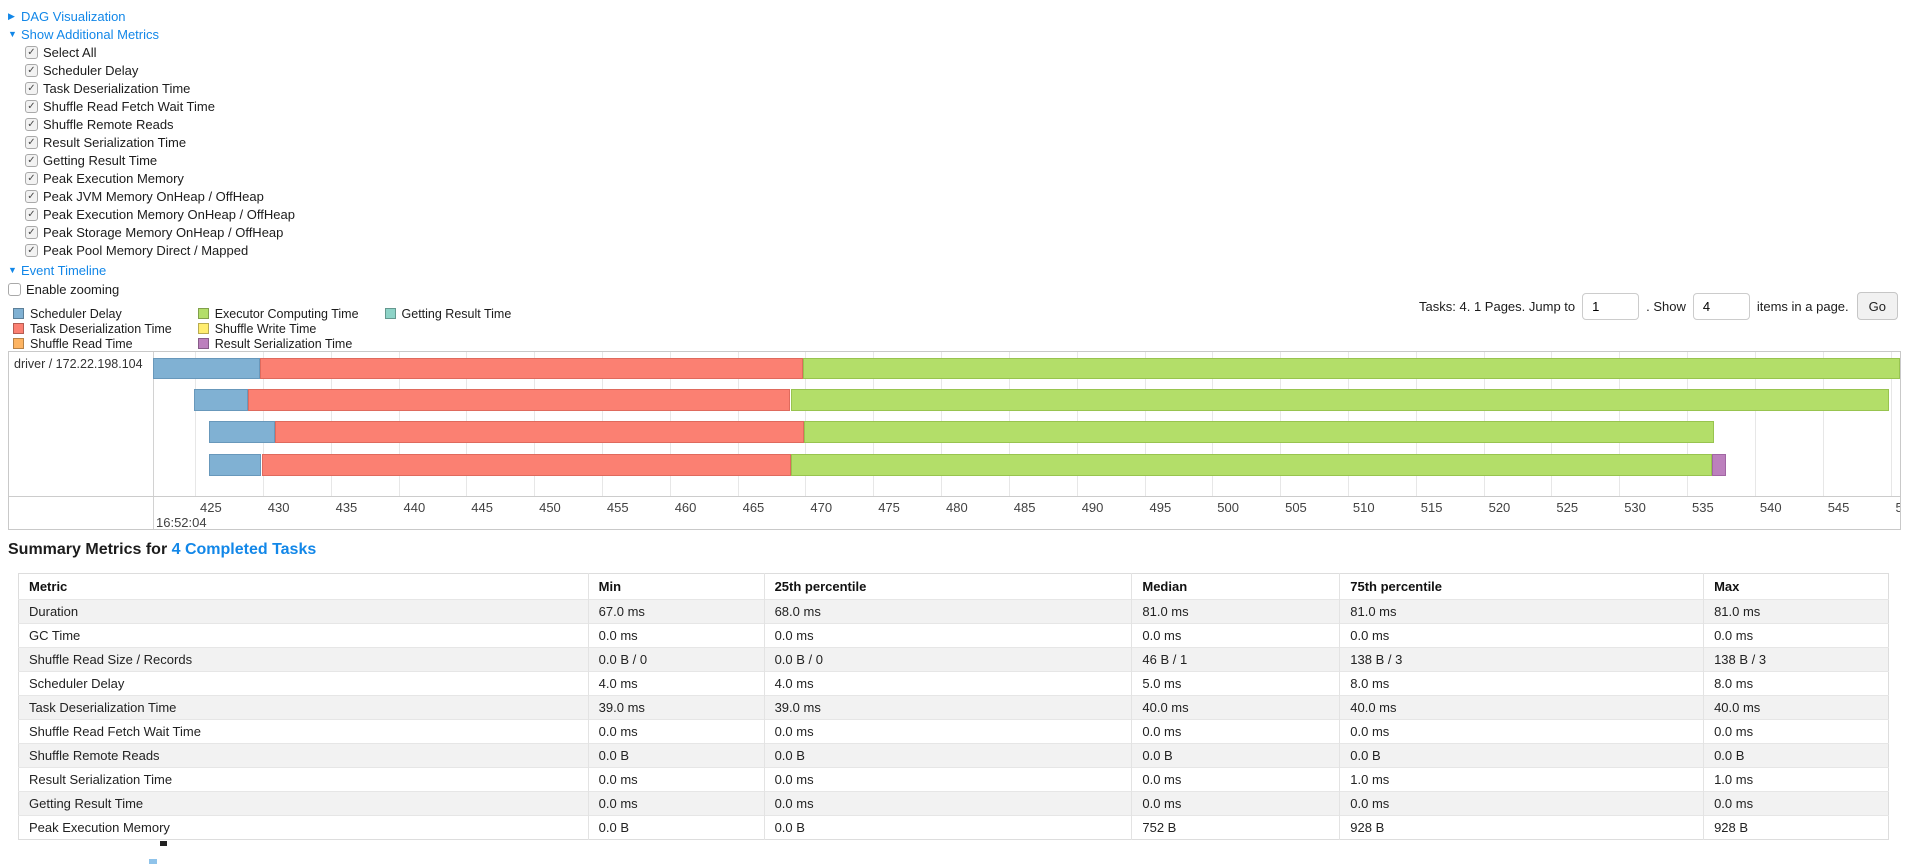  What do you see at coordinates (954, 496) in the screenshot?
I see `time-axis-line` at bounding box center [954, 496].